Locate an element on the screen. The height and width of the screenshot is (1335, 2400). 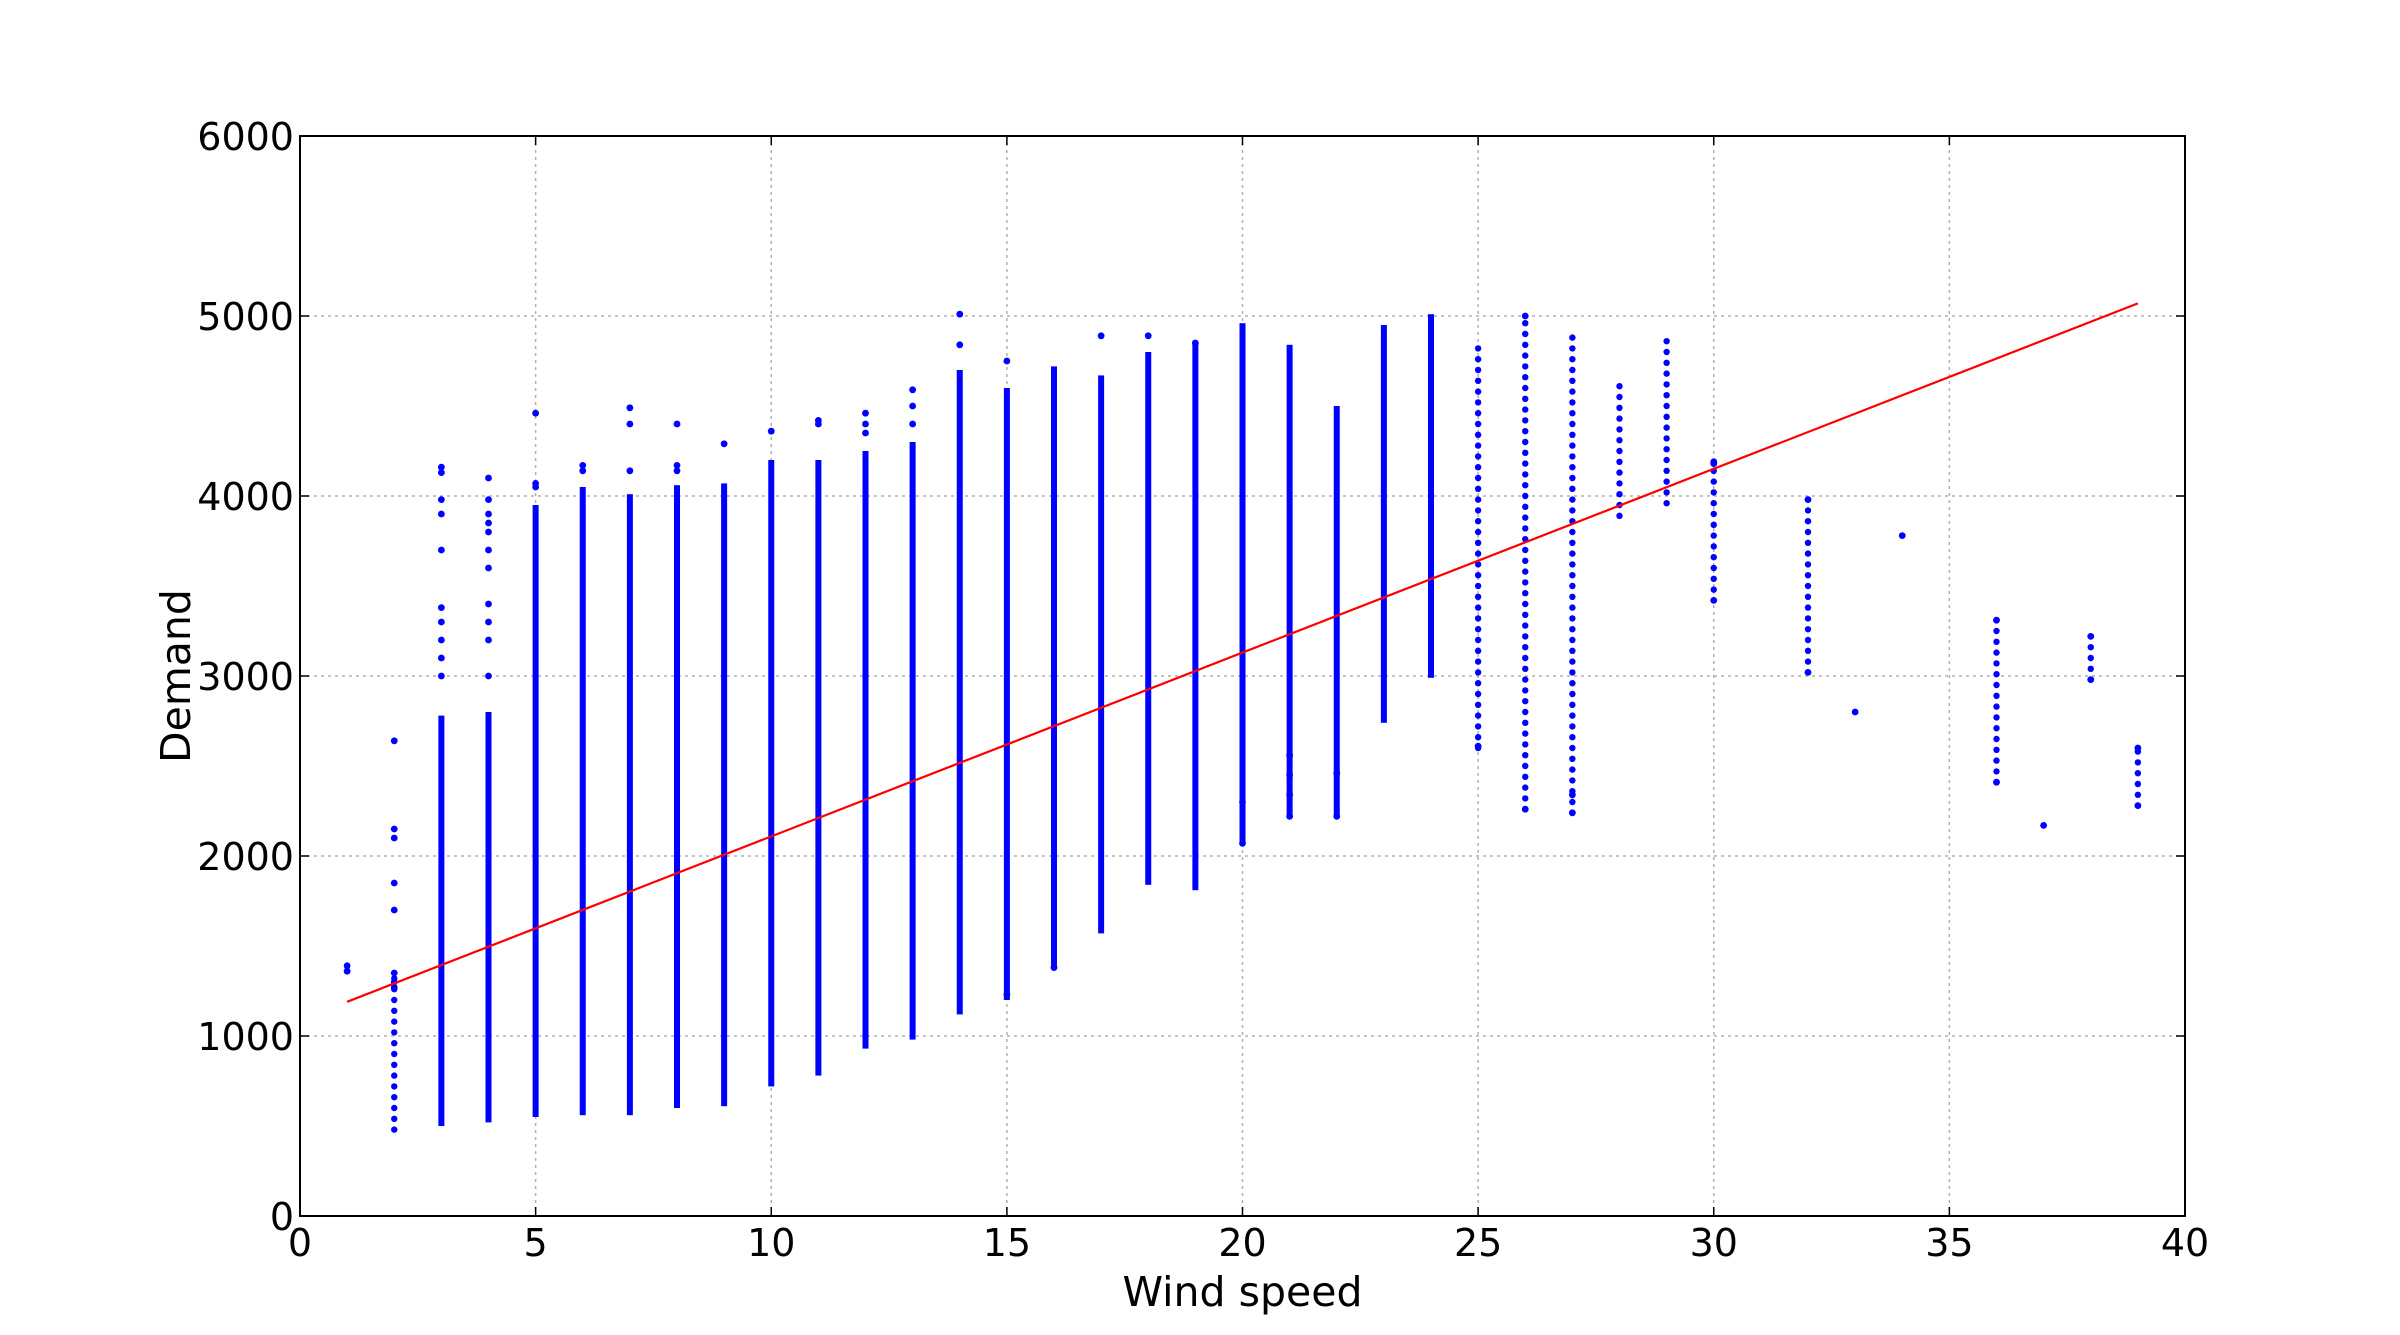
y-tick-label: 1000 is located at coordinates (245, 1037).